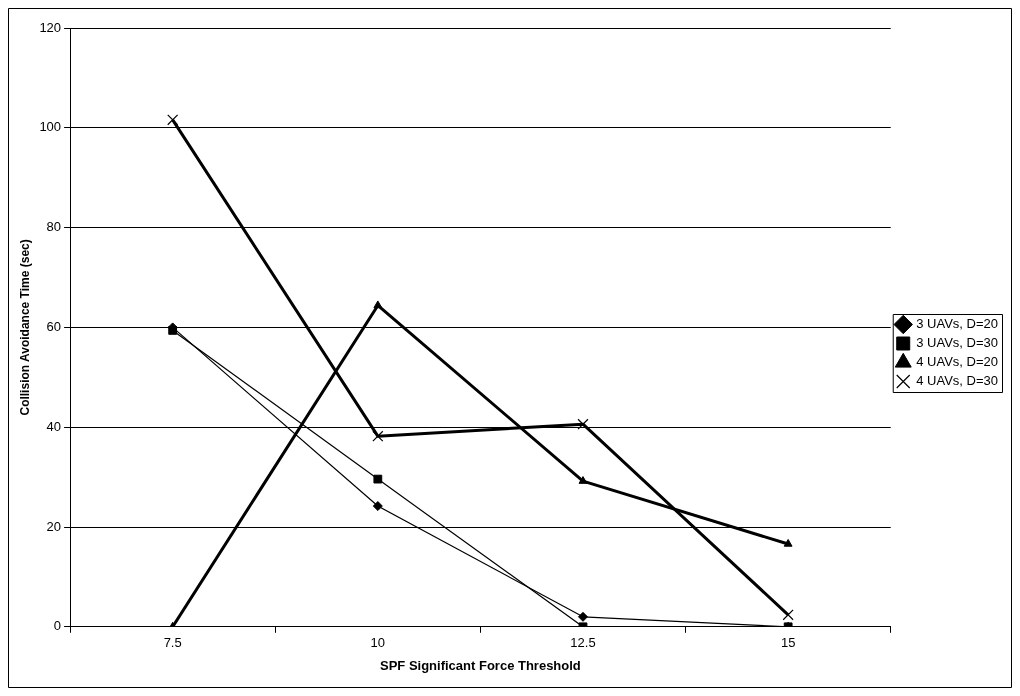 This screenshot has height=696, width=1020. Describe the element at coordinates (54, 227) in the screenshot. I see `y-tick-label: 80` at that location.